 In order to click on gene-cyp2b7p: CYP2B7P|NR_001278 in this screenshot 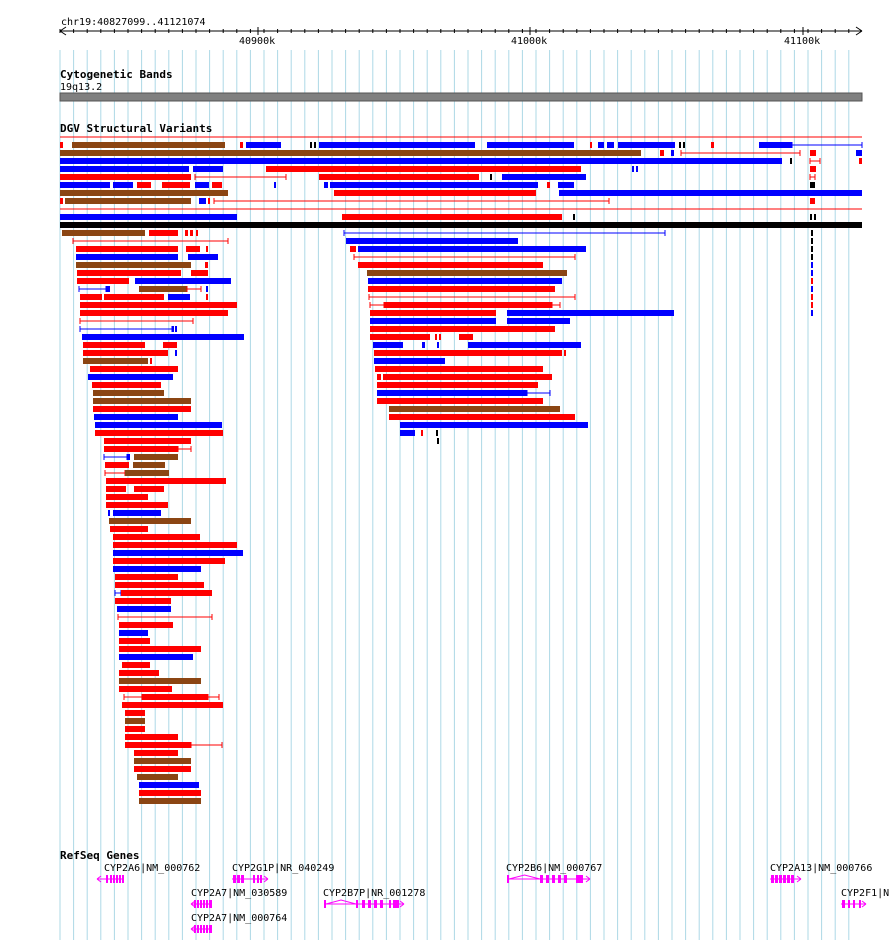, I will do `click(374, 898)`.